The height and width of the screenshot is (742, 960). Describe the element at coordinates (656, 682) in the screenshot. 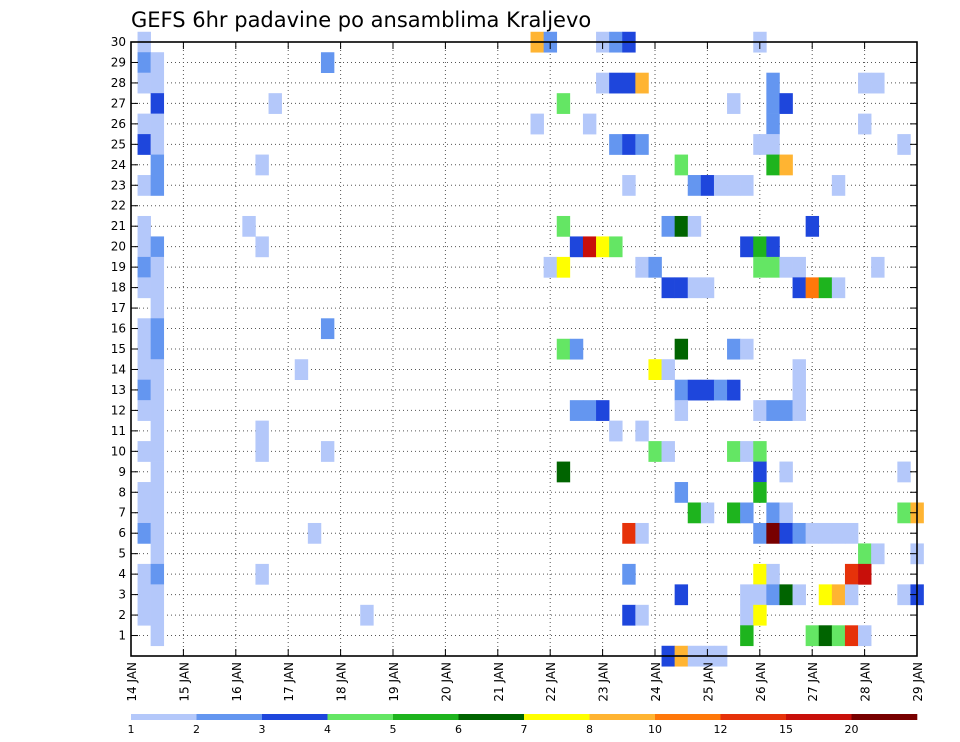

I see `x-tick-label: 24 JAN` at that location.